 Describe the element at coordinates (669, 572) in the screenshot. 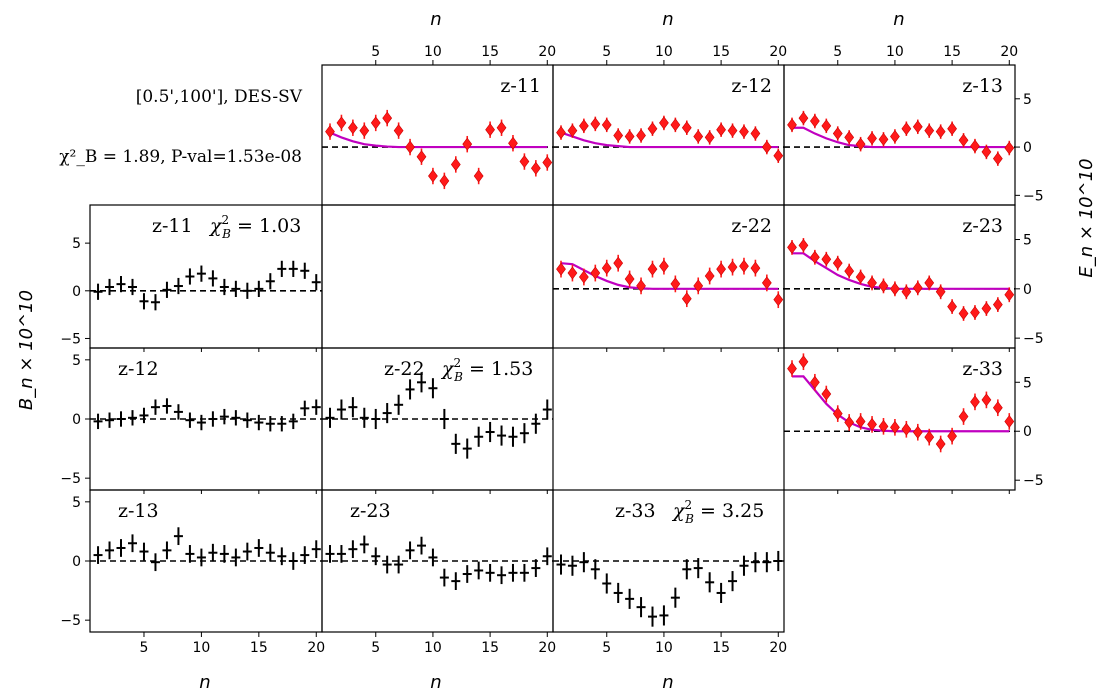

I see `panel-B-z-33: z-33 χ2 B = 3.25 5 10 15 20` at that location.